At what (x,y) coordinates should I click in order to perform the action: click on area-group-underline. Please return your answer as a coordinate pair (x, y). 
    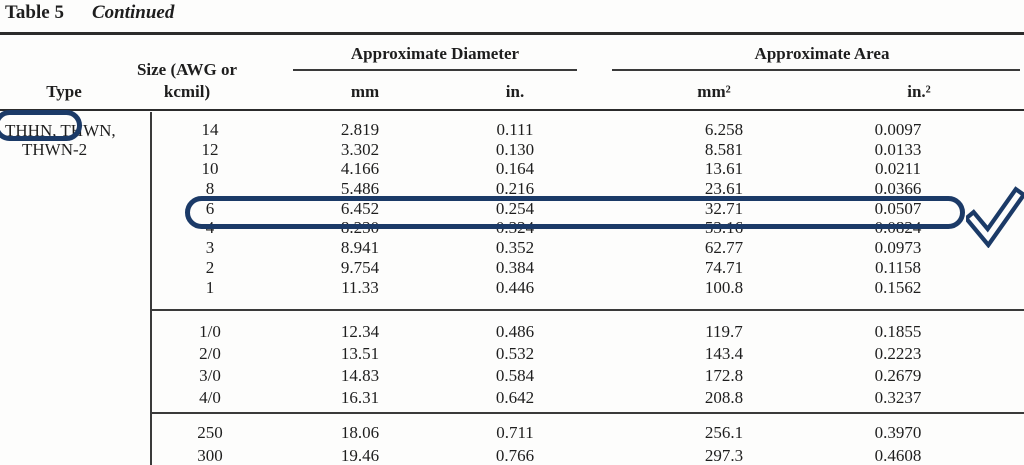
    Looking at the image, I should click on (816, 70).